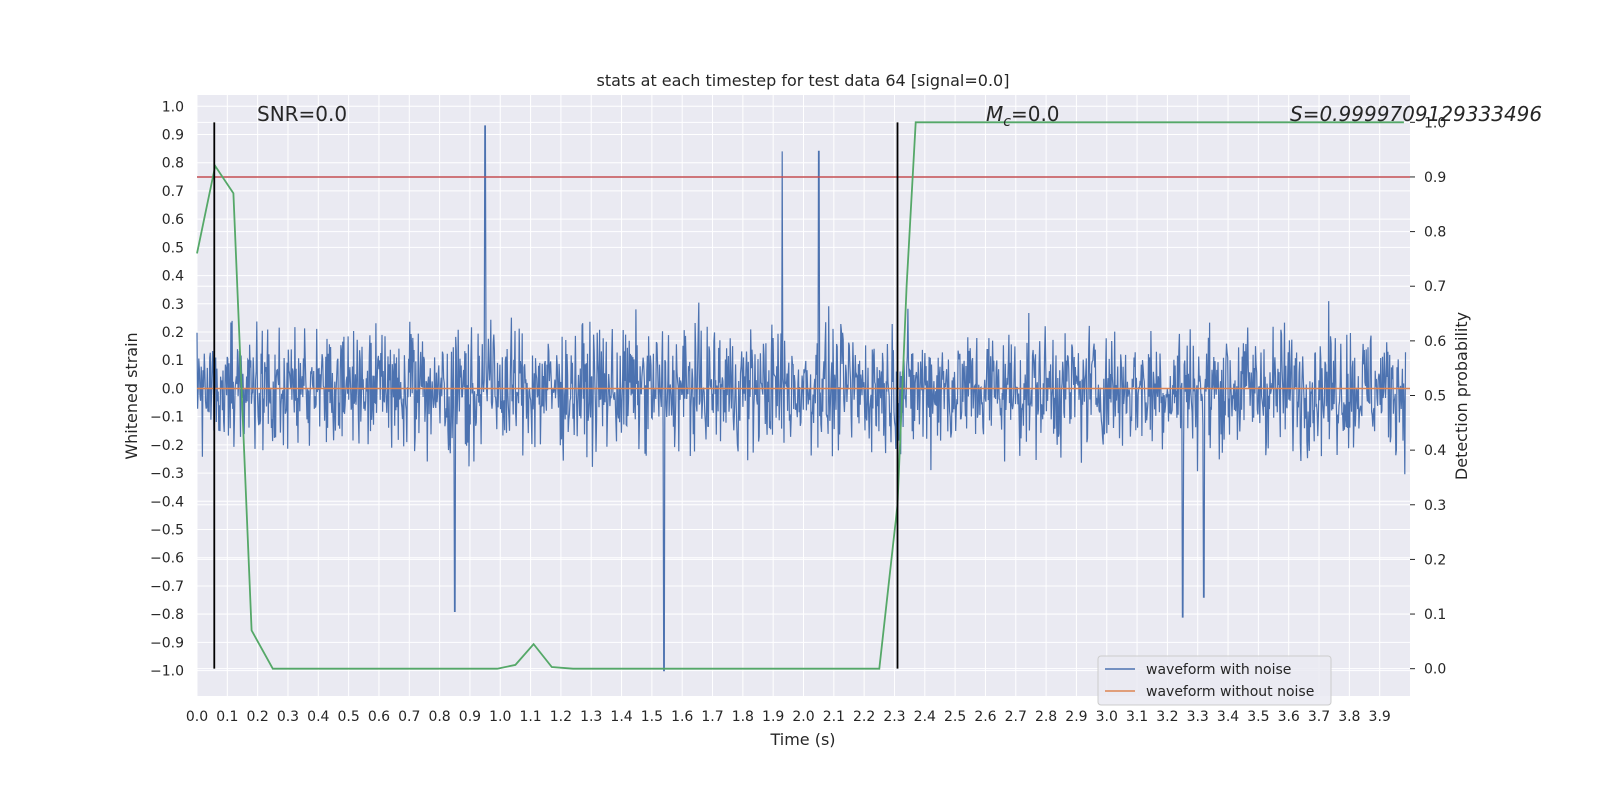  What do you see at coordinates (227, 717) in the screenshot?
I see `x-tick-label: 0.1` at bounding box center [227, 717].